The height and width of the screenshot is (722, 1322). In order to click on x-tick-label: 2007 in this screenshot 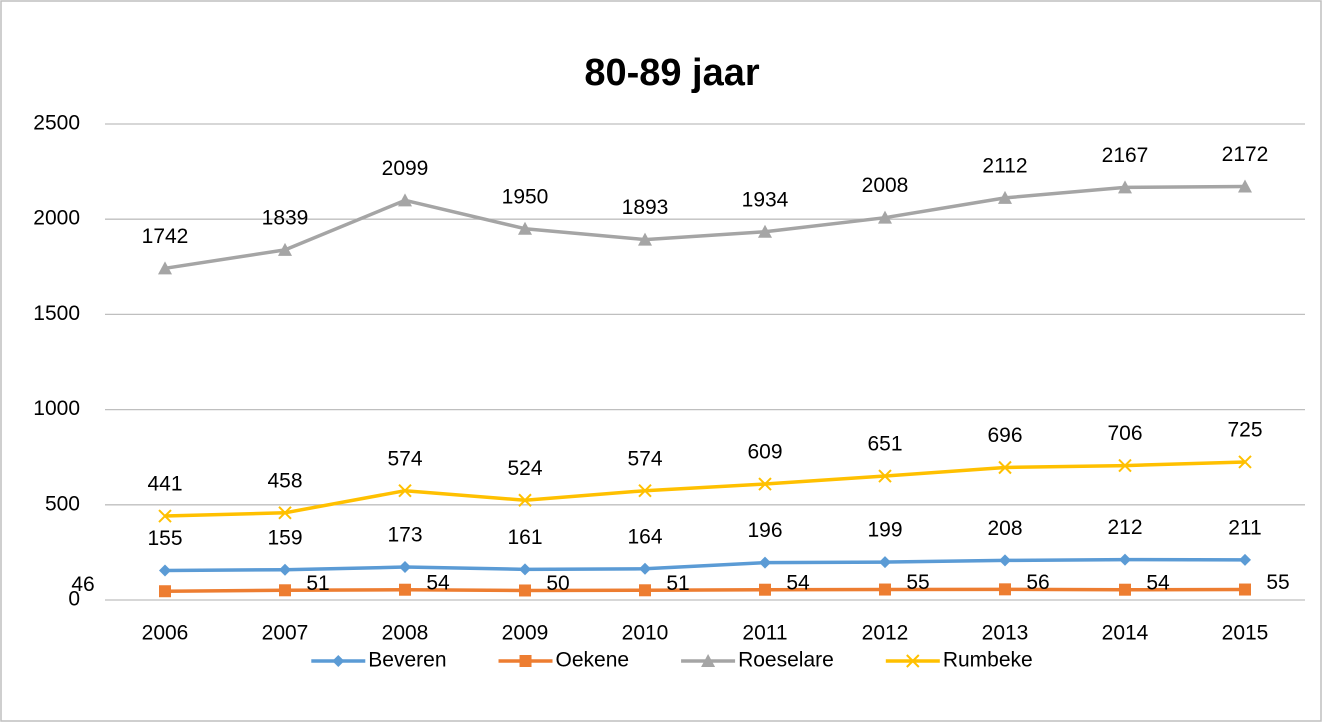, I will do `click(285, 633)`.